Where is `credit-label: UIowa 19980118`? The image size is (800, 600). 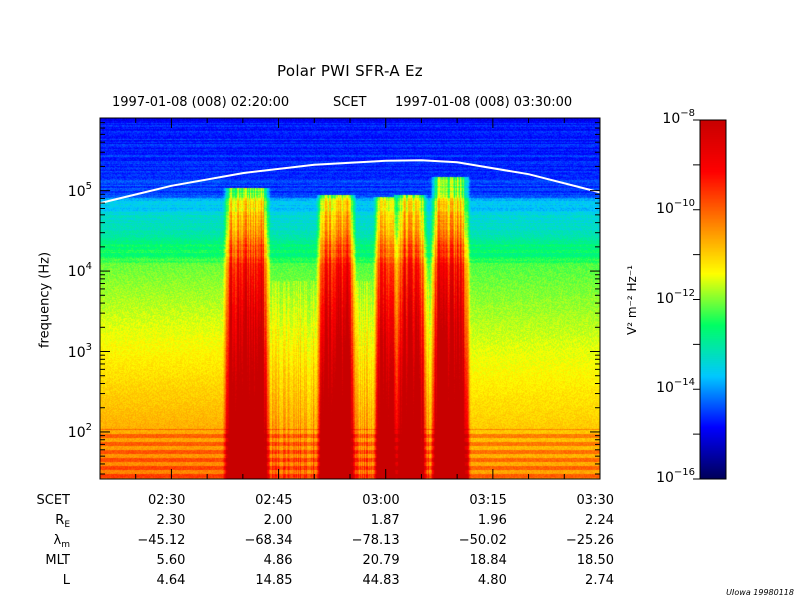
credit-label: UIowa 19980118 is located at coordinates (760, 592).